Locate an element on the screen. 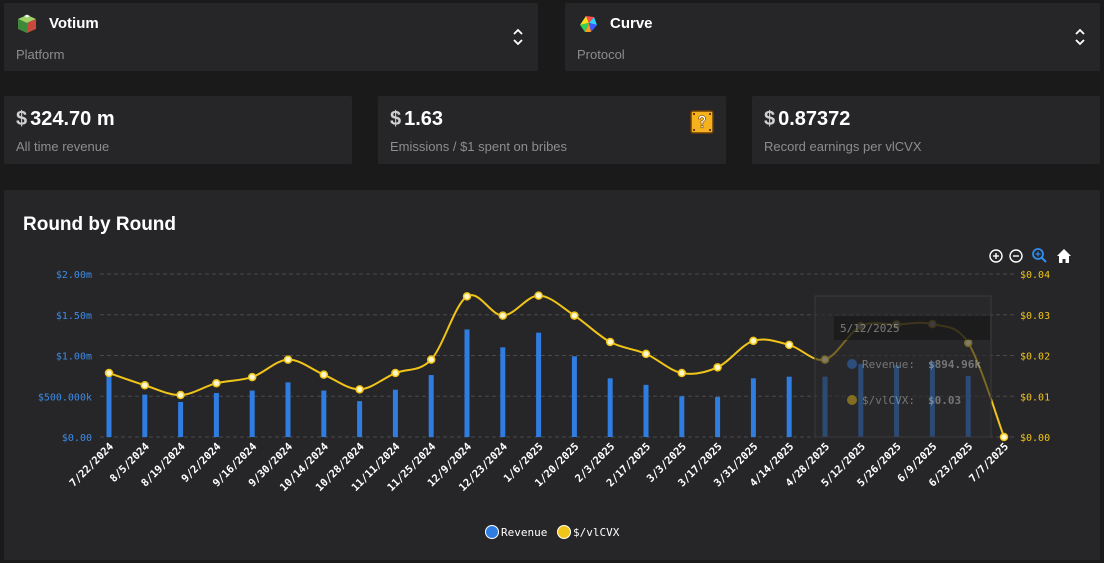 This screenshot has height=563, width=1104. y-right-tick-label: $0.02 is located at coordinates (1035, 357).